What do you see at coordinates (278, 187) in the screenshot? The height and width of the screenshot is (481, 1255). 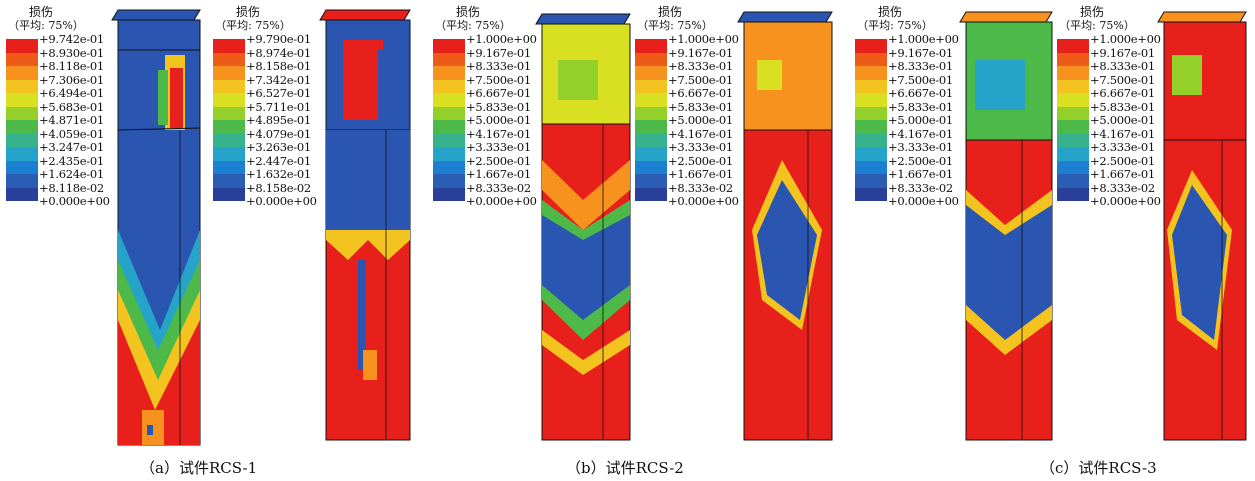 I see `legend-value: +8.158e-02` at bounding box center [278, 187].